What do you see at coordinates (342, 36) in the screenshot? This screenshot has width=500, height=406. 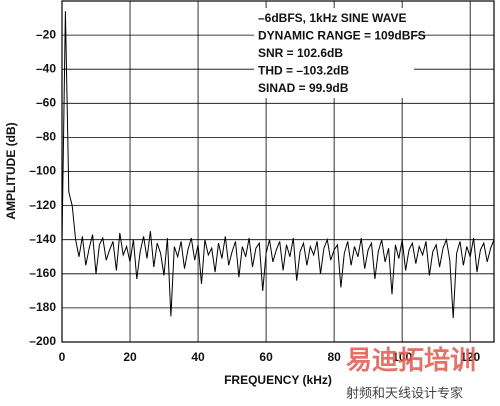 I see `annotation: DYNAMIC RANGE = 109dBFS` at bounding box center [342, 36].